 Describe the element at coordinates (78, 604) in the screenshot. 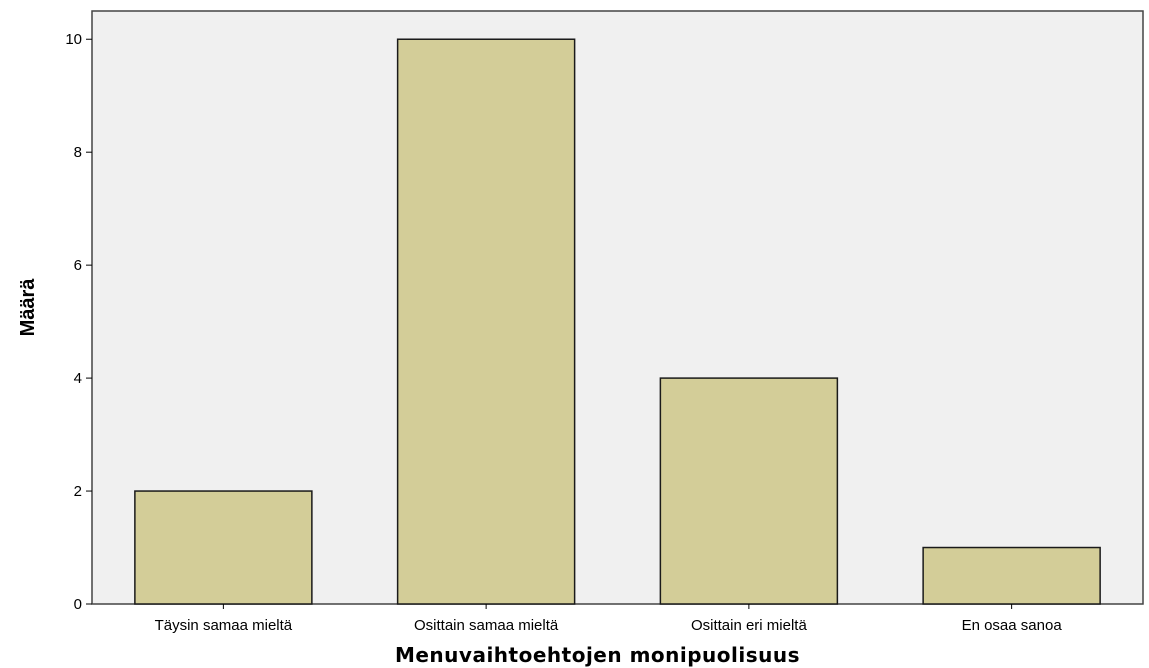

I see `y-tick-label: 0` at that location.